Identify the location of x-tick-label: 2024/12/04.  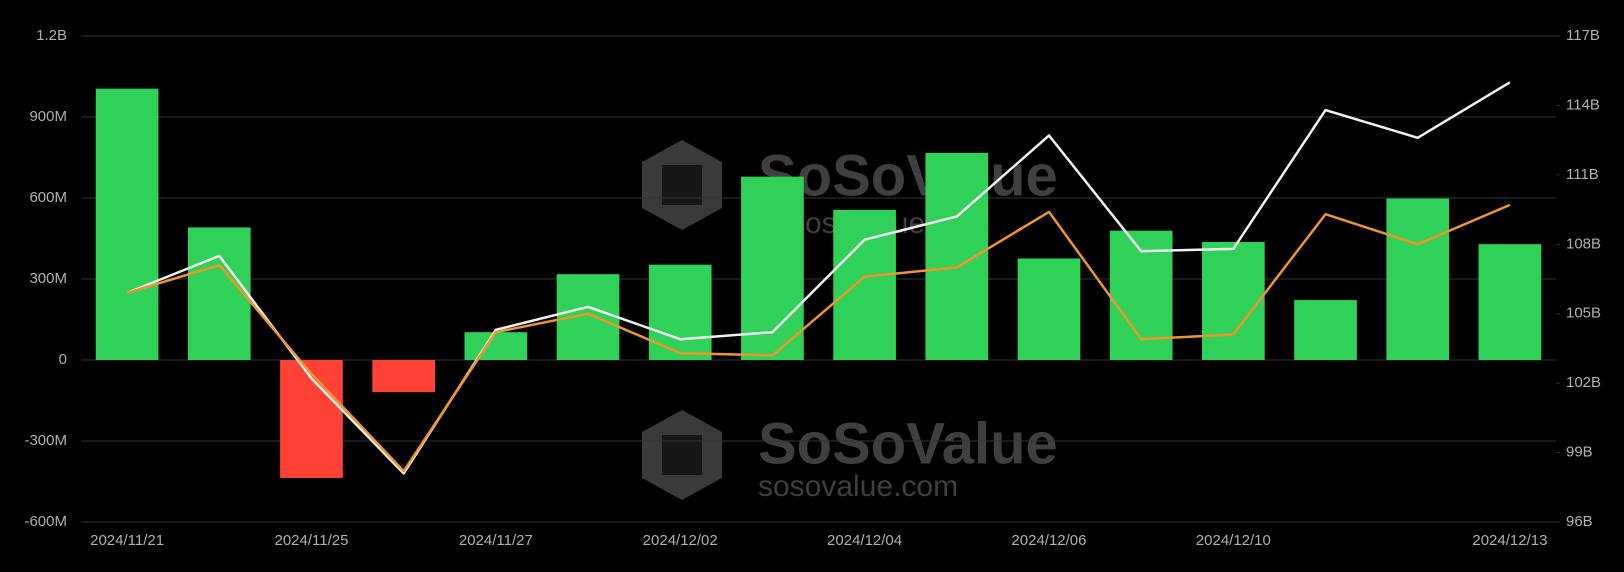
(864, 540).